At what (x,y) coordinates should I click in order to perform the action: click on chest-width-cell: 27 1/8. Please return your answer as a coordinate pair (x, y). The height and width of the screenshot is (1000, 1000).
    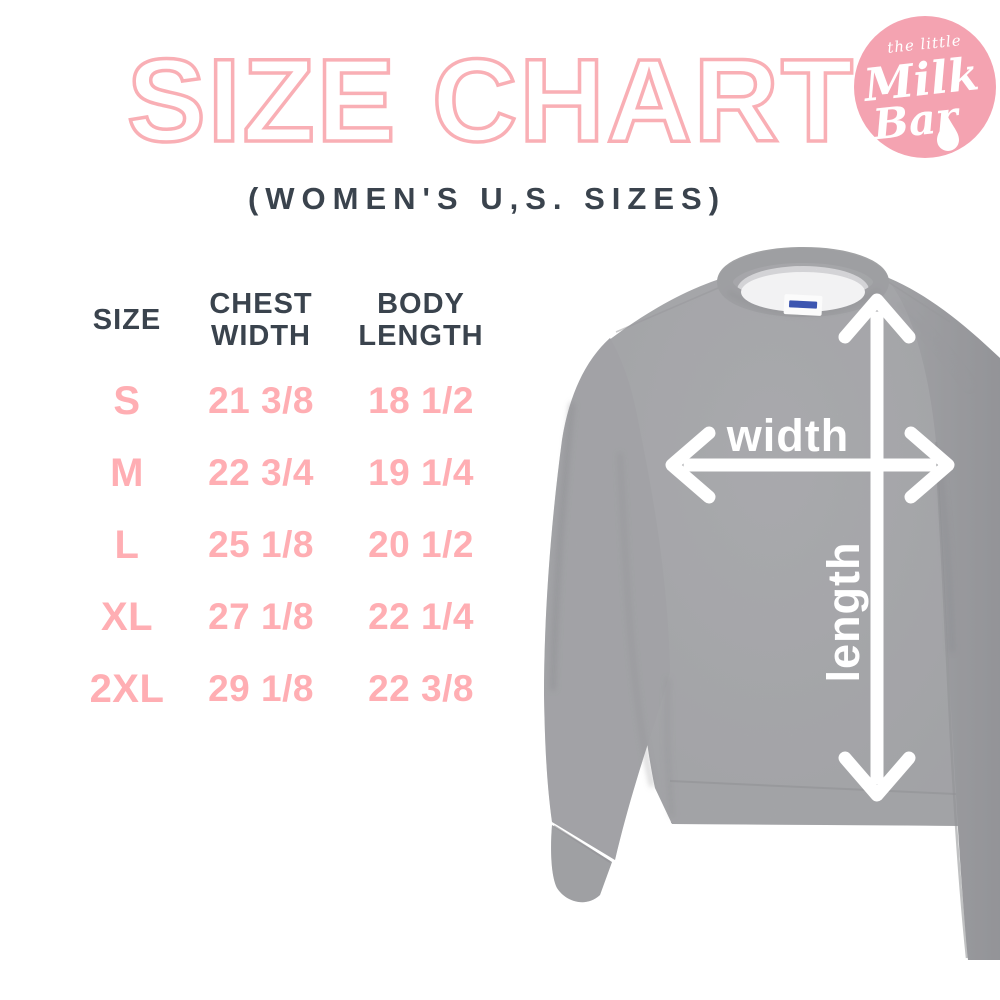
    Looking at the image, I should click on (261, 616).